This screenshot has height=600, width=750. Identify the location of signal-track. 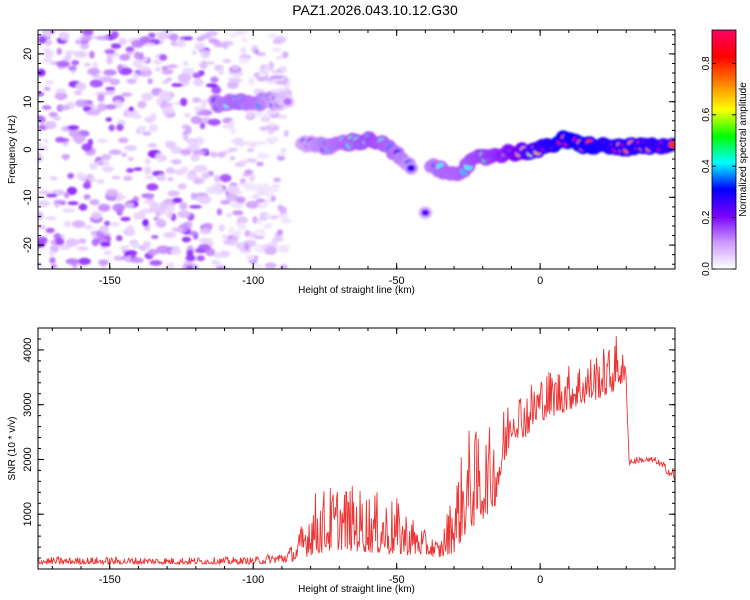
(441, 155).